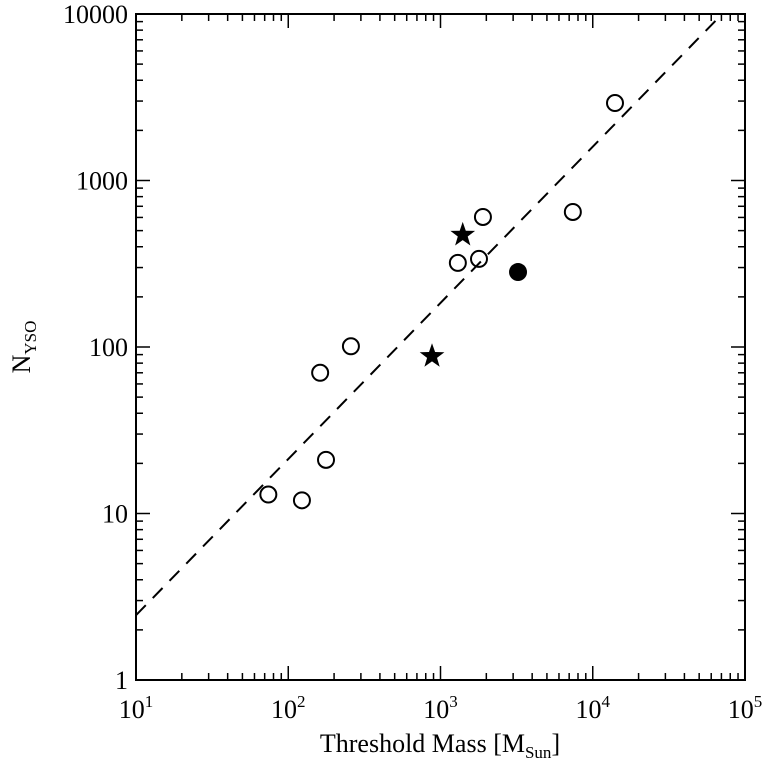 The height and width of the screenshot is (770, 773). Describe the element at coordinates (440, 745) in the screenshot. I see `x-axis-label: Threshold Mass [MSun]` at that location.